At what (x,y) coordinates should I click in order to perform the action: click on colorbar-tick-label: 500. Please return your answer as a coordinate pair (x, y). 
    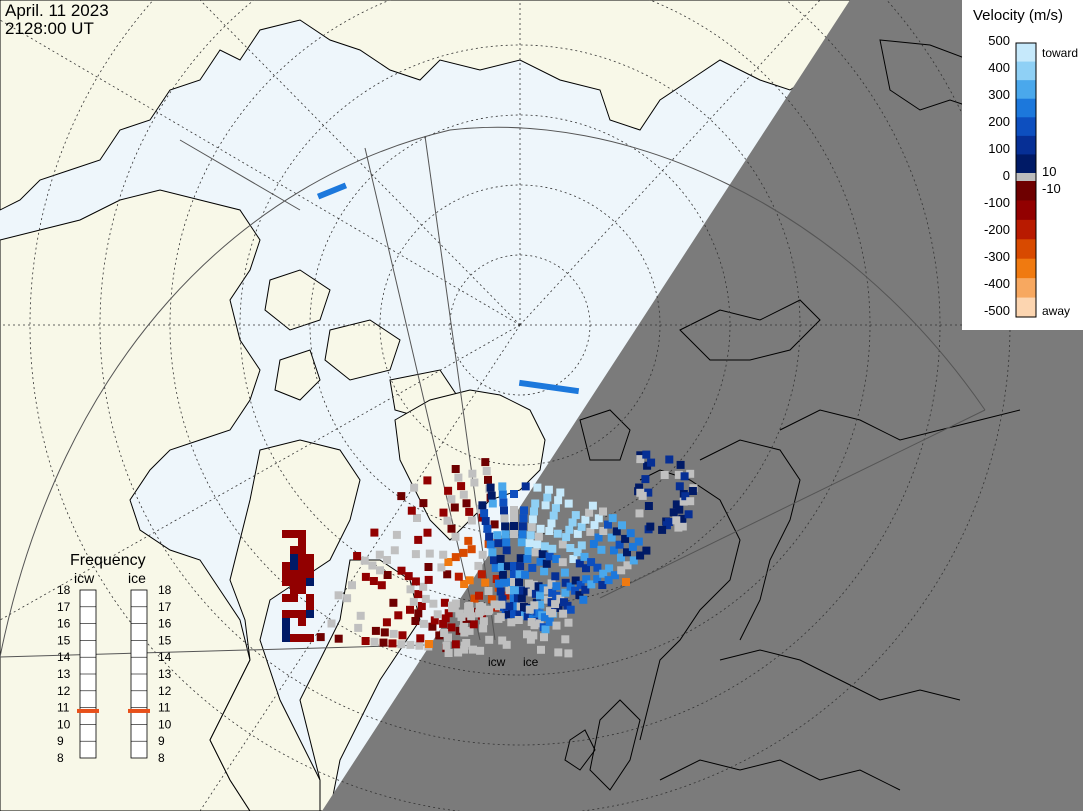
    Looking at the image, I should click on (999, 40).